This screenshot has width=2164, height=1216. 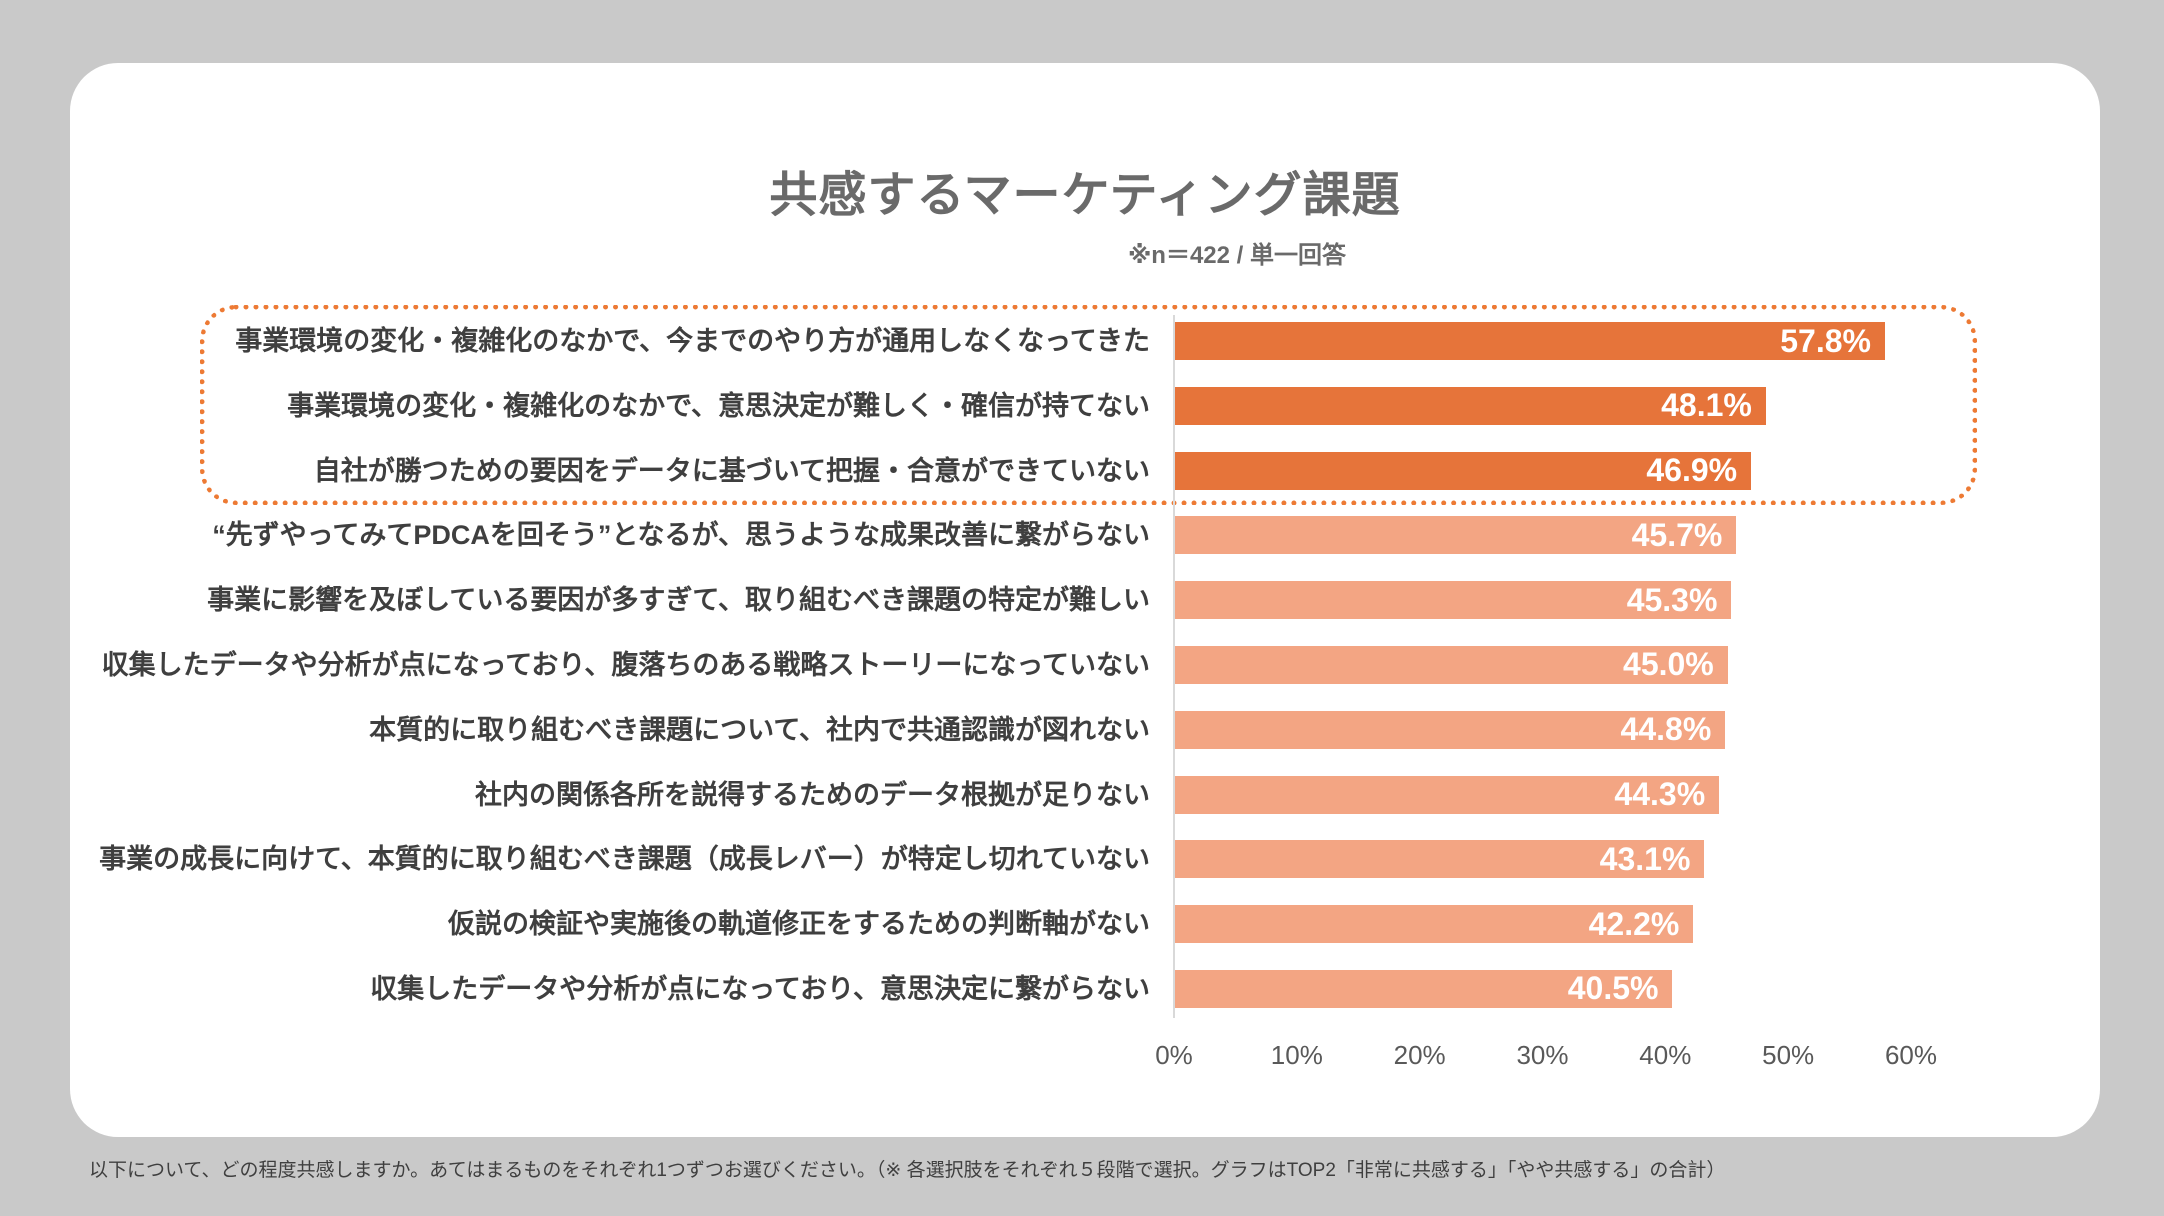 What do you see at coordinates (1450, 729) in the screenshot?
I see `bar: 44.8%` at bounding box center [1450, 729].